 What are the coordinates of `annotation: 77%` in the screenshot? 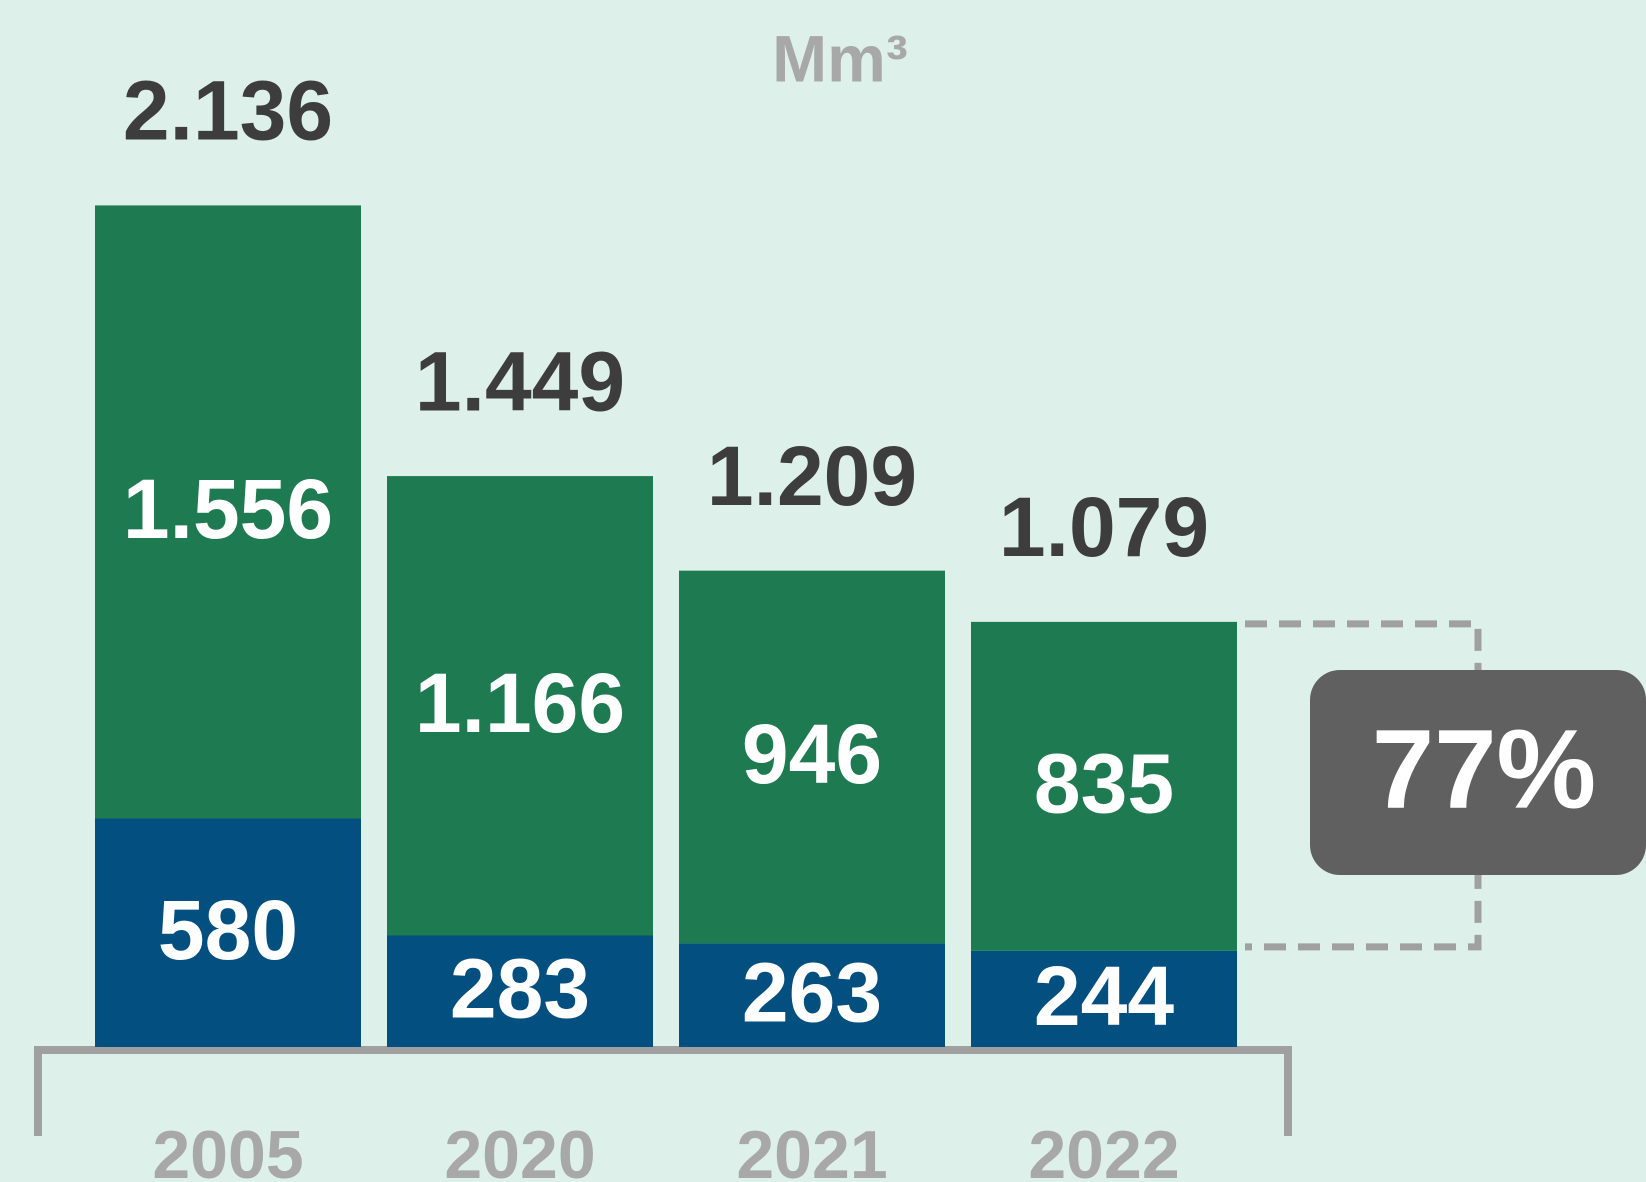 It's located at (1484, 769).